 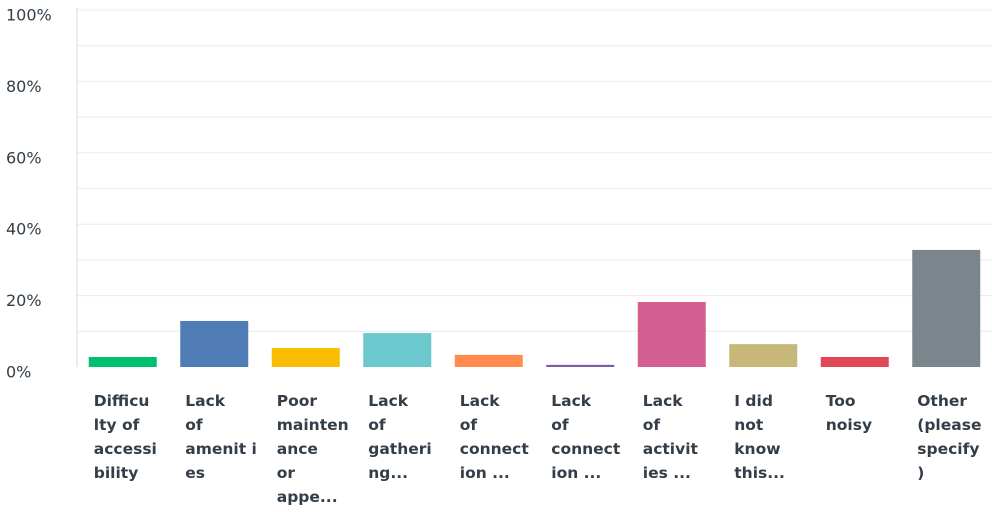 What do you see at coordinates (221, 437) in the screenshot?
I see `x-tick-label: Lack of amenit i es` at bounding box center [221, 437].